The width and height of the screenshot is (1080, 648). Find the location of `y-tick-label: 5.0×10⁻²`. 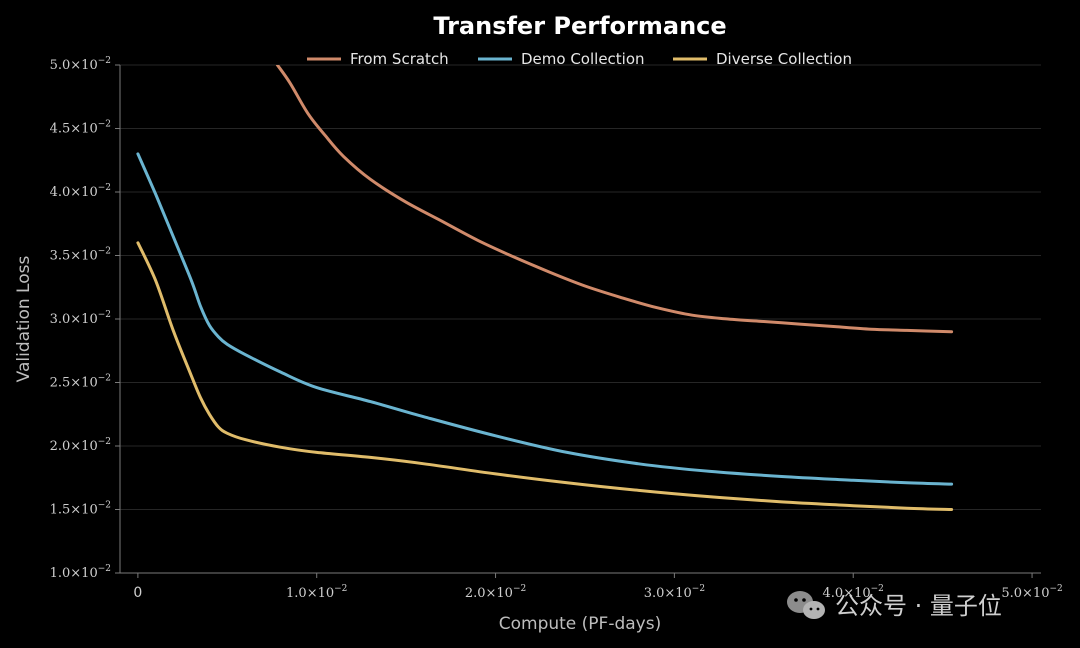

y-tick-label: 5.0×10⁻² is located at coordinates (80, 64).